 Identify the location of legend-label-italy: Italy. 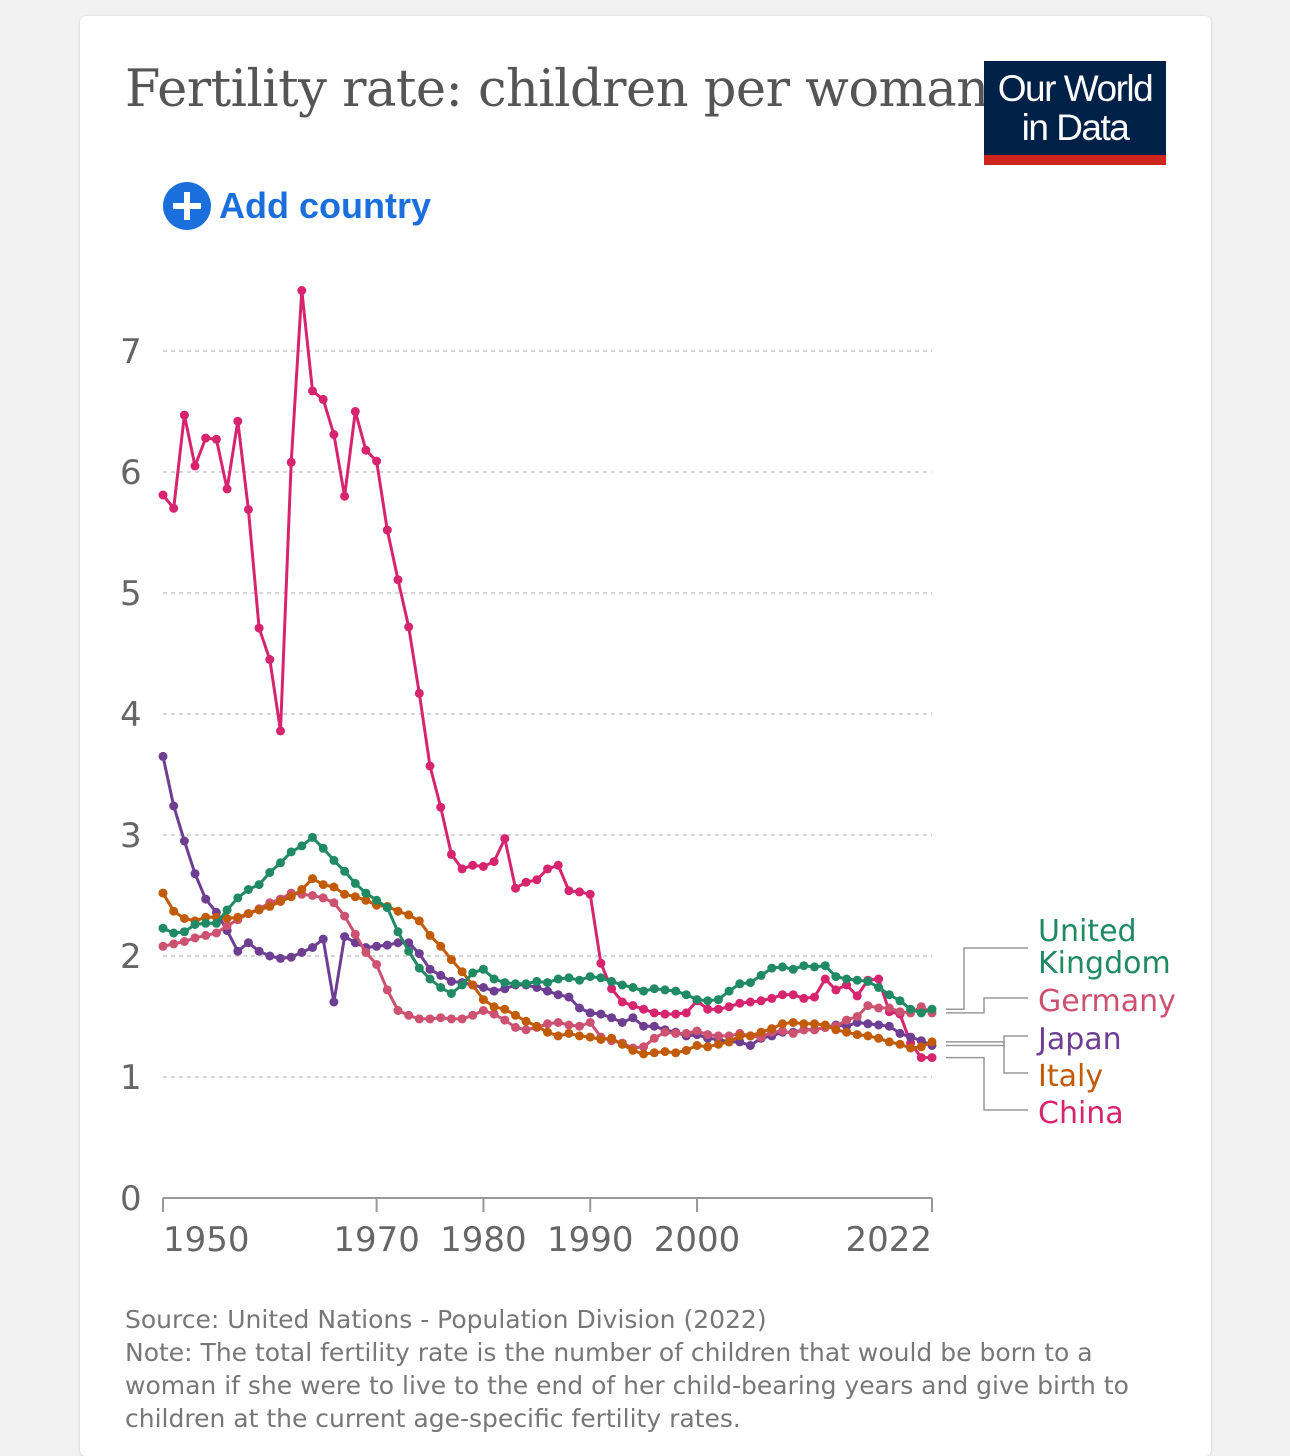
(1070, 1076).